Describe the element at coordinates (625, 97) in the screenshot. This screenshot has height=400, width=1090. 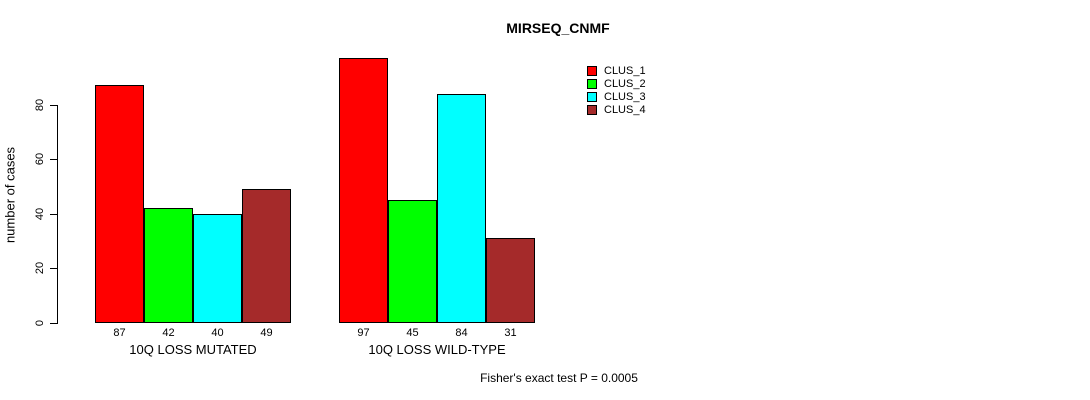
I see `legend-label: CLUS_3` at that location.